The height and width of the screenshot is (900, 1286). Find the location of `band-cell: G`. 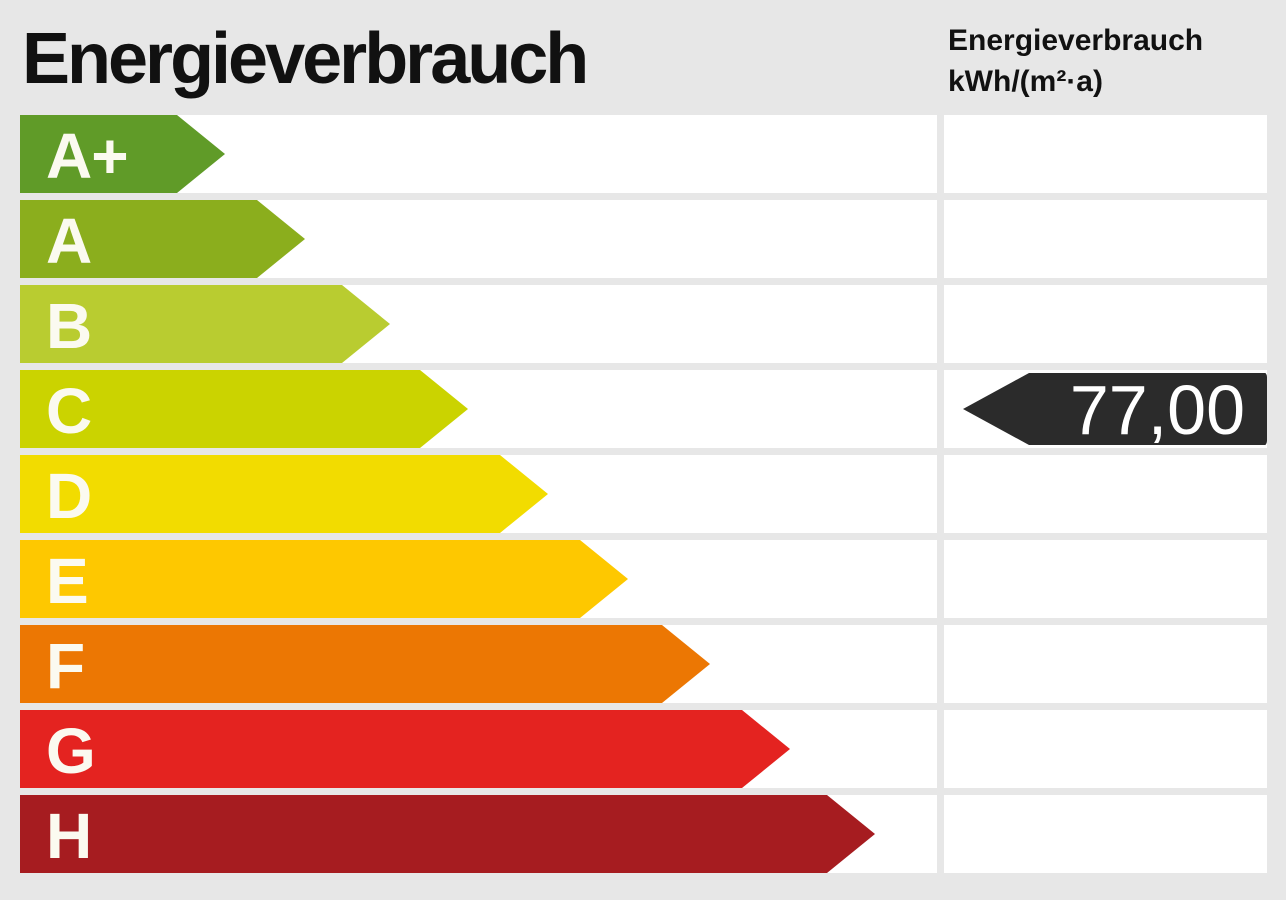

band-cell: G is located at coordinates (478, 749).